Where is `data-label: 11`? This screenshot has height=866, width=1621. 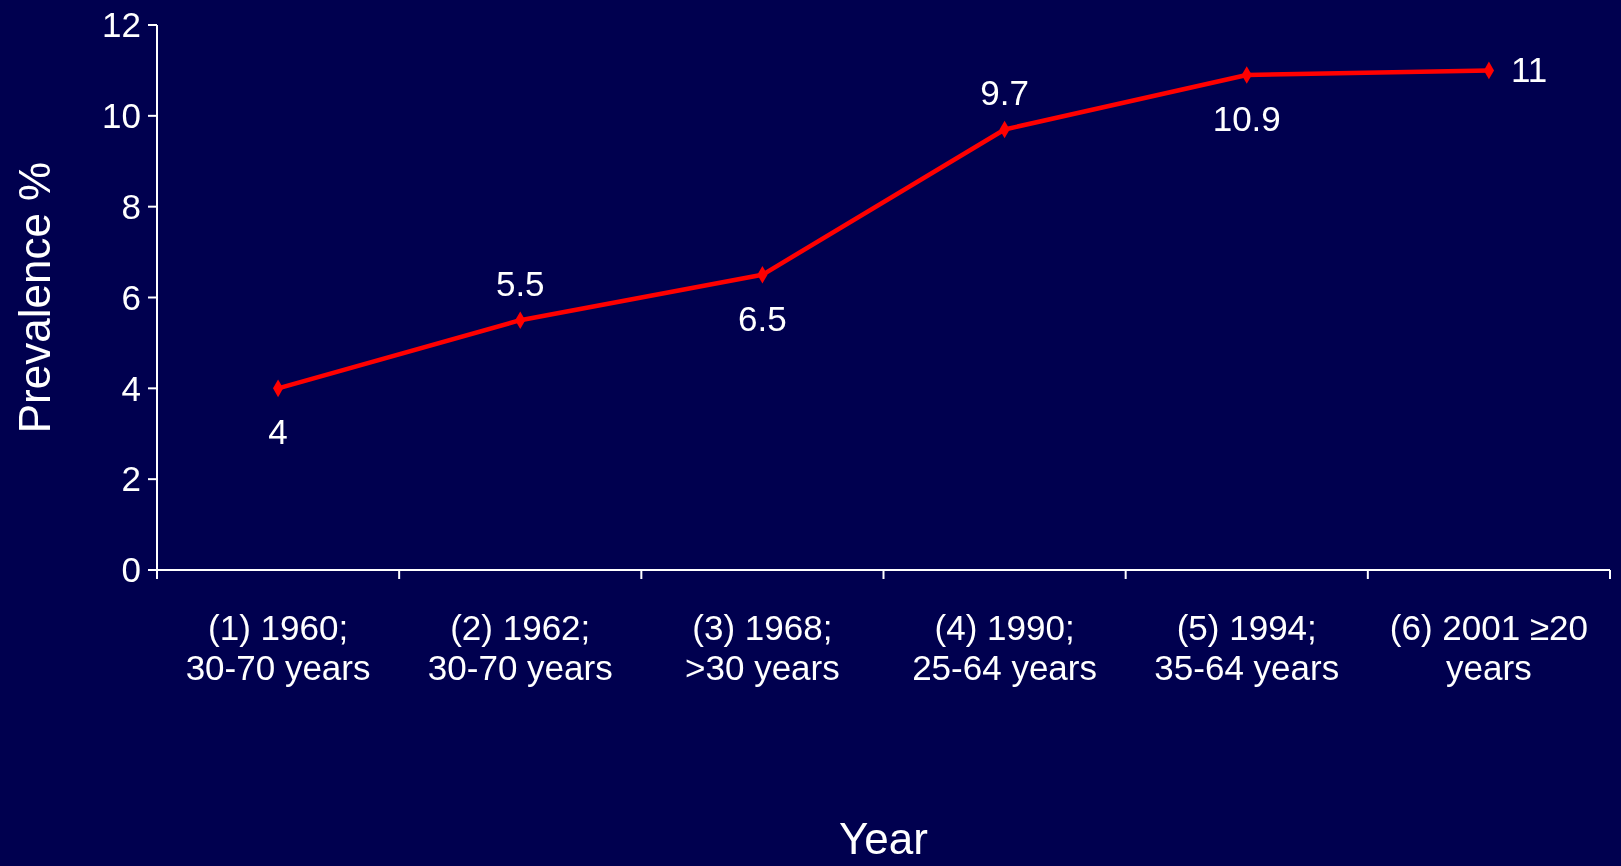 data-label: 11 is located at coordinates (1529, 70).